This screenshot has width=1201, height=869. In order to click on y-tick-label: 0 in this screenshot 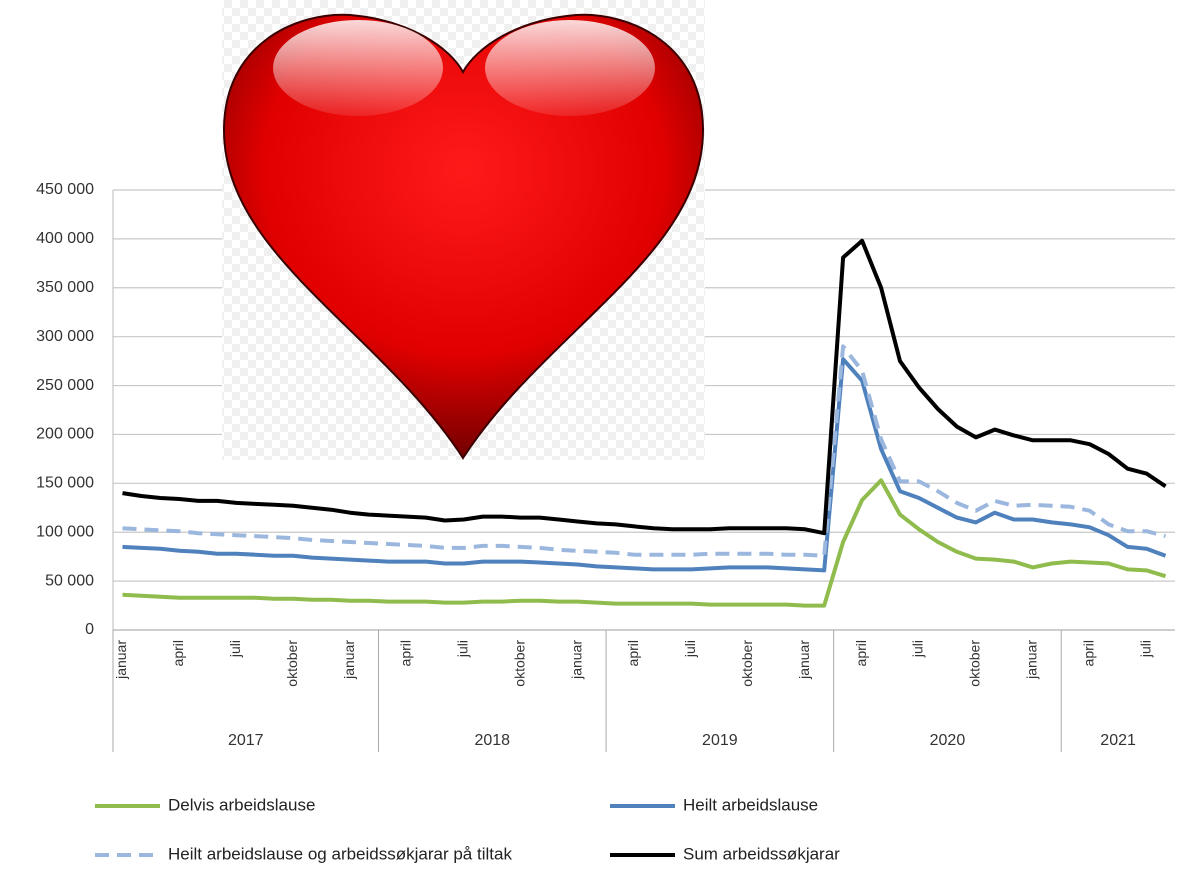, I will do `click(89, 629)`.